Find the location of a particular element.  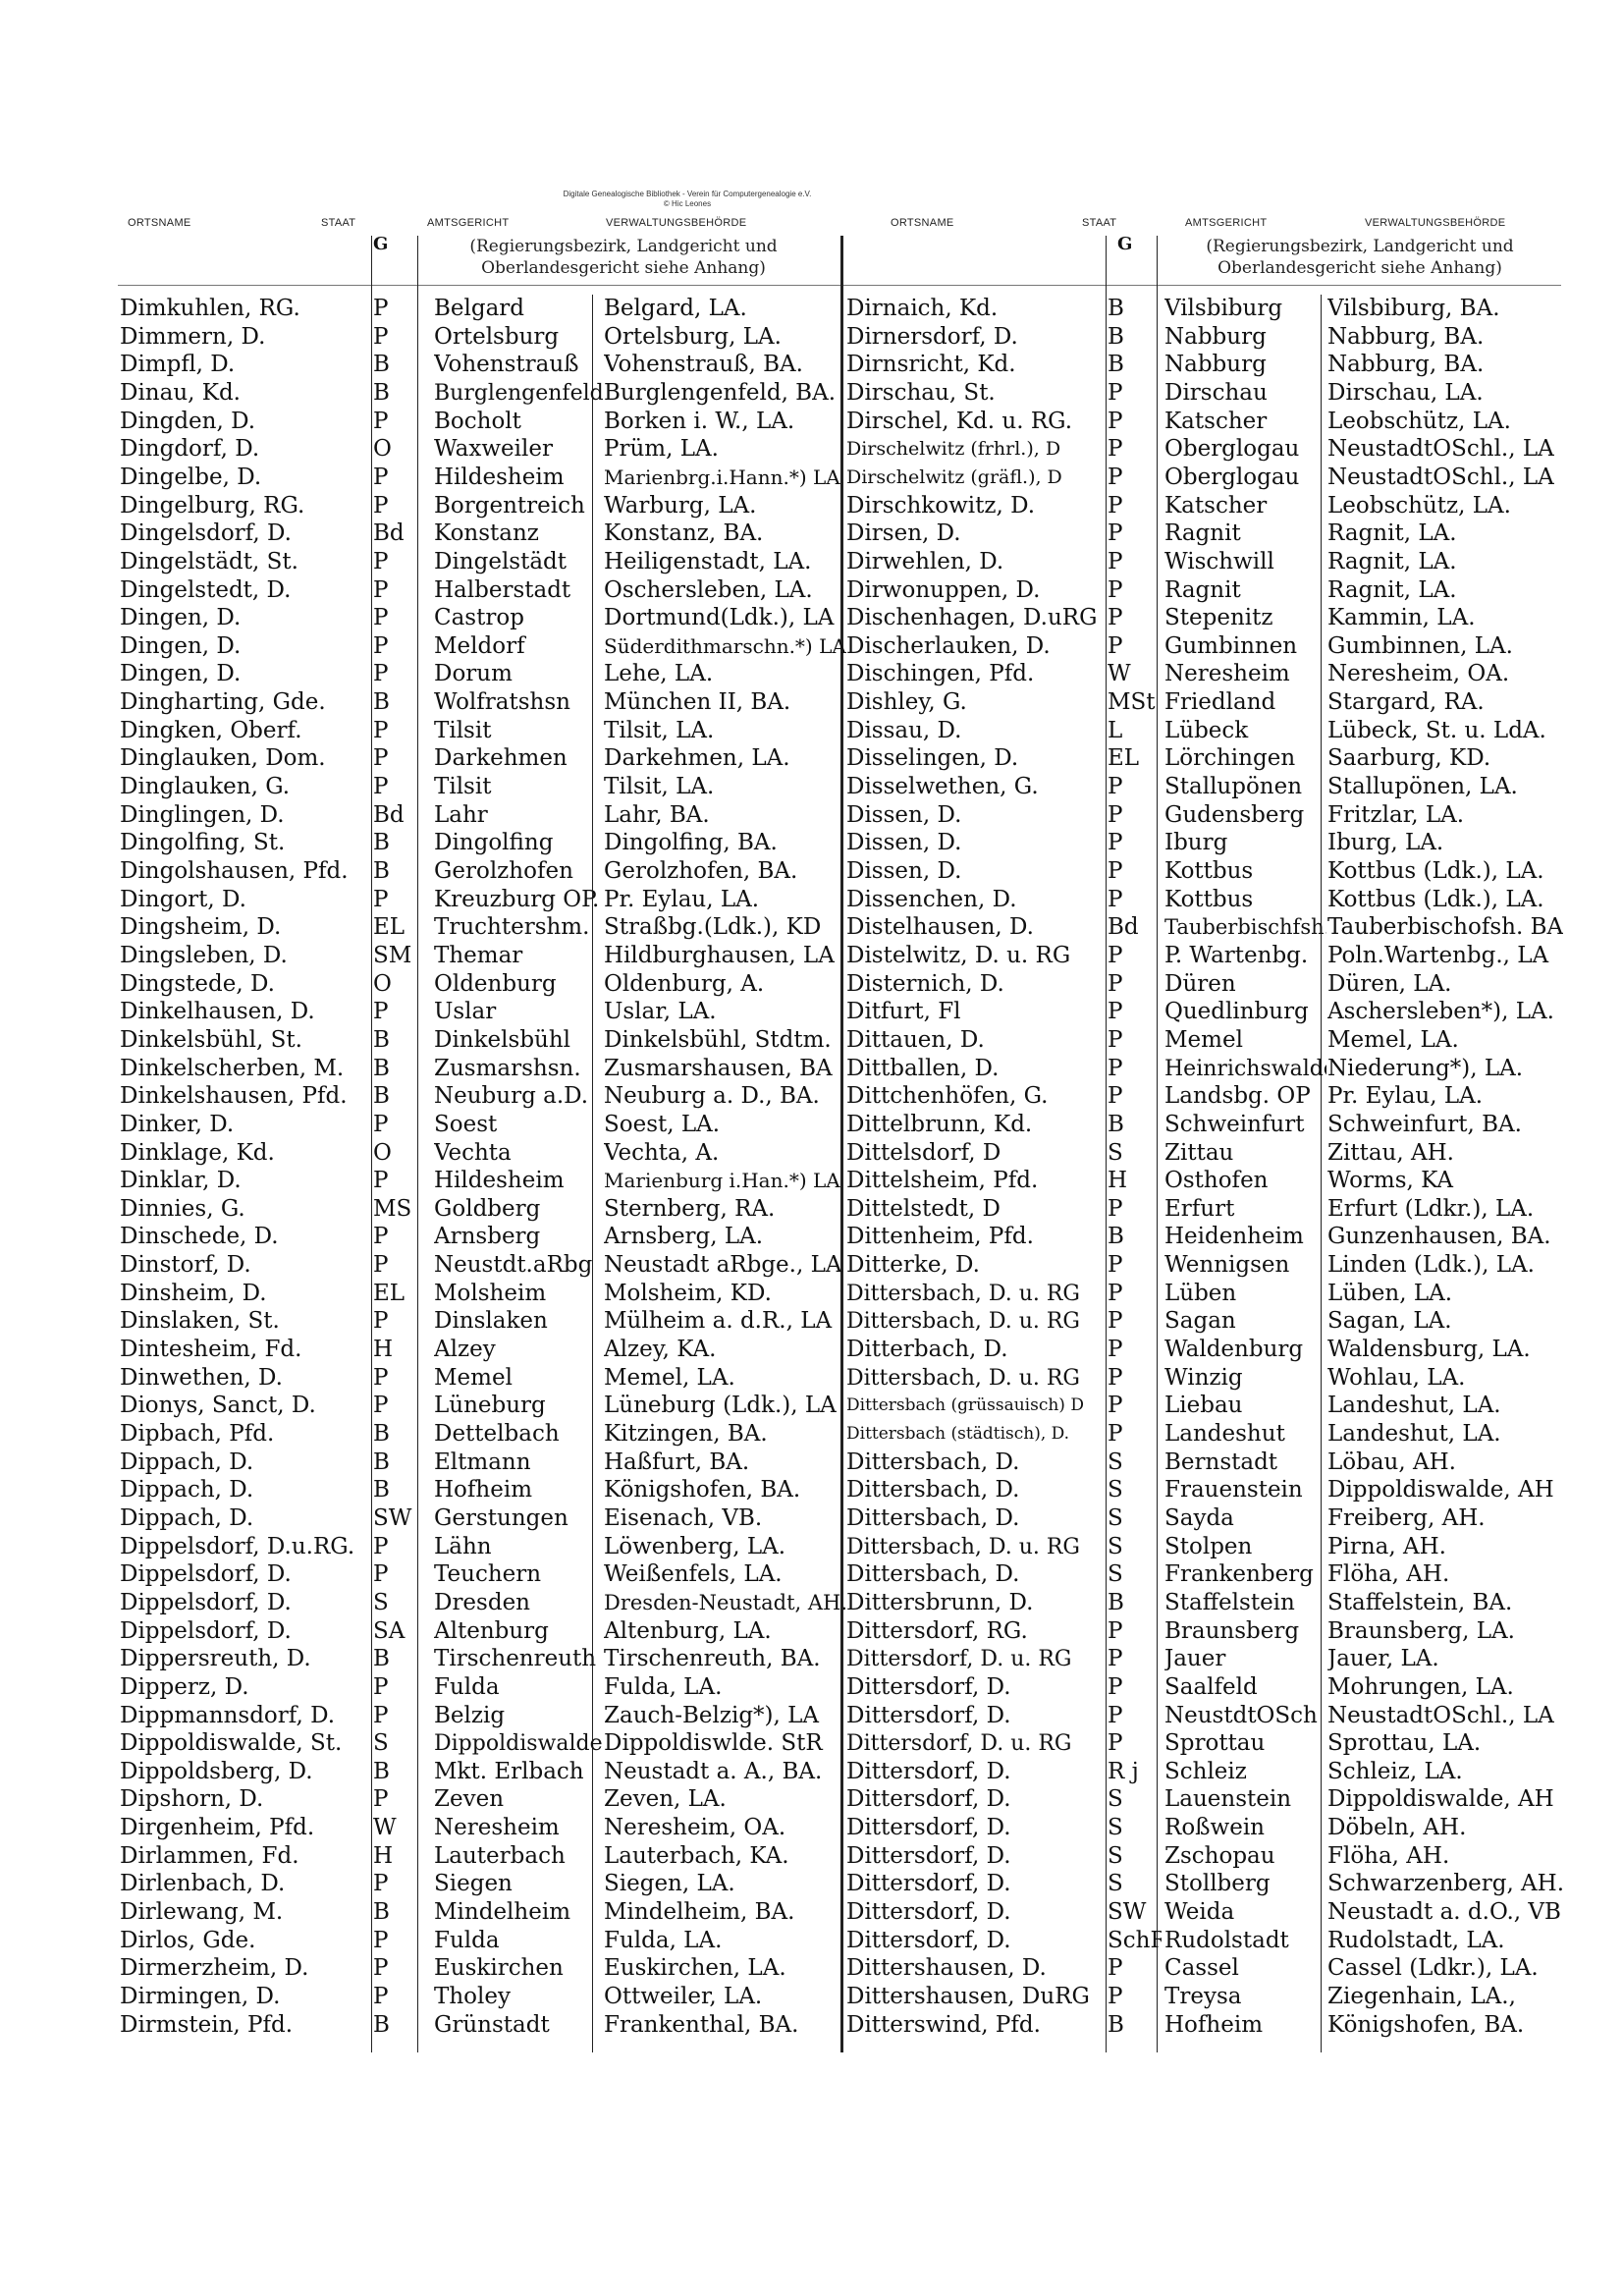

ortsname-cell: Dinkelsbühl, St. is located at coordinates (211, 1039).